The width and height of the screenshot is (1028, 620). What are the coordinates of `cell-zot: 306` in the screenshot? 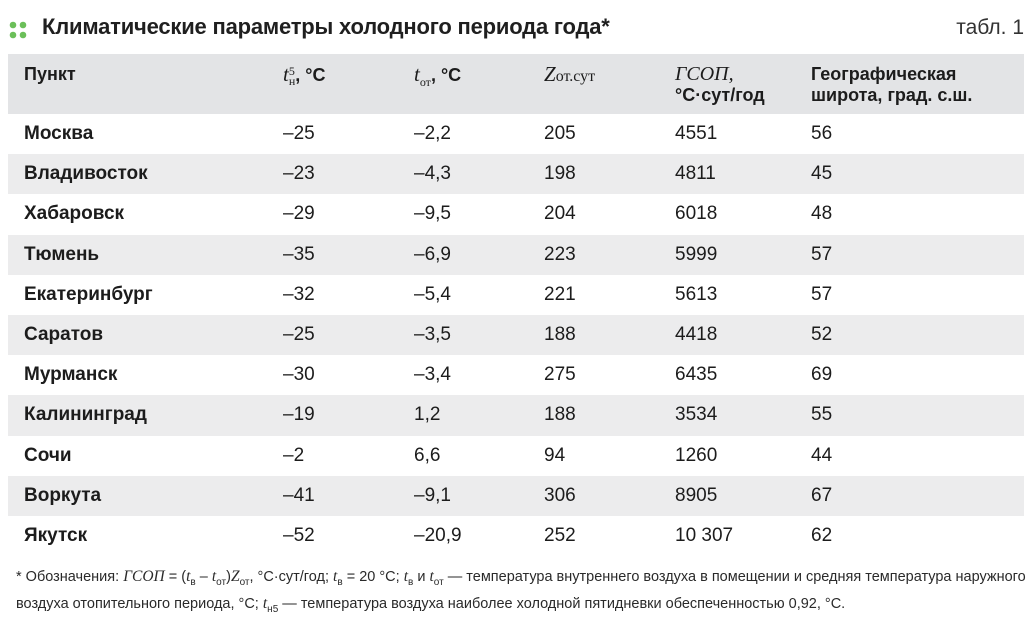 It's located at (560, 495).